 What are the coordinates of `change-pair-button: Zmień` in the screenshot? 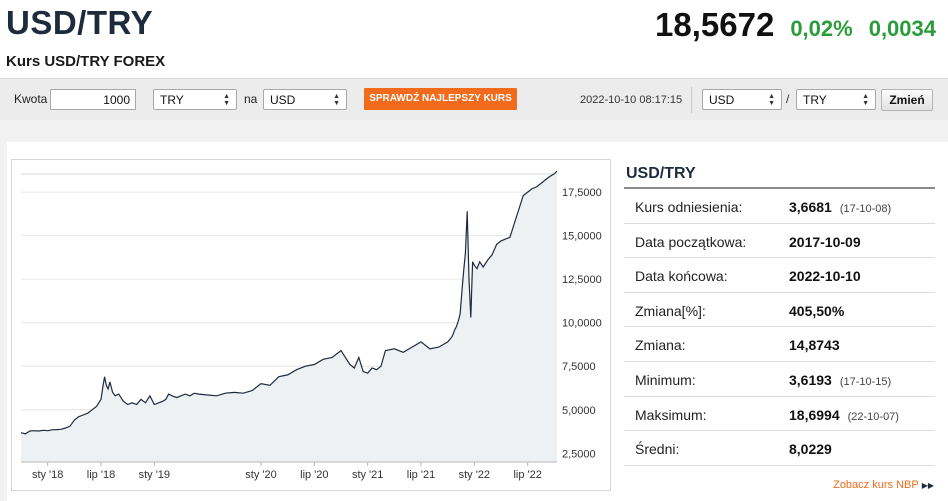 It's located at (907, 100).